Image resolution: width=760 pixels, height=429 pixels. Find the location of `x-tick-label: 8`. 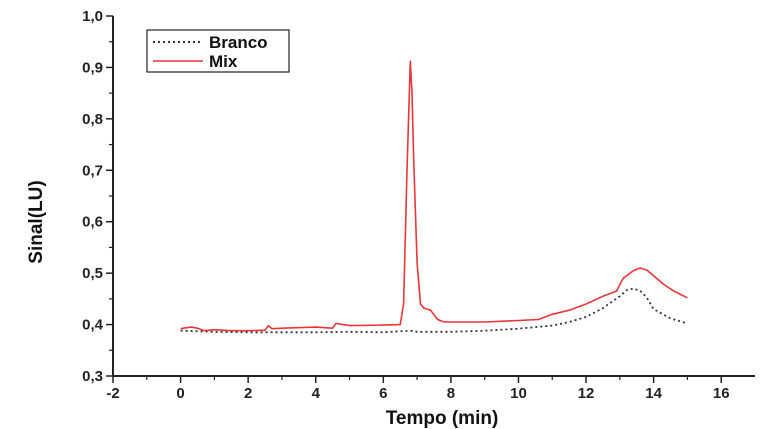

x-tick-label: 8 is located at coordinates (451, 393).